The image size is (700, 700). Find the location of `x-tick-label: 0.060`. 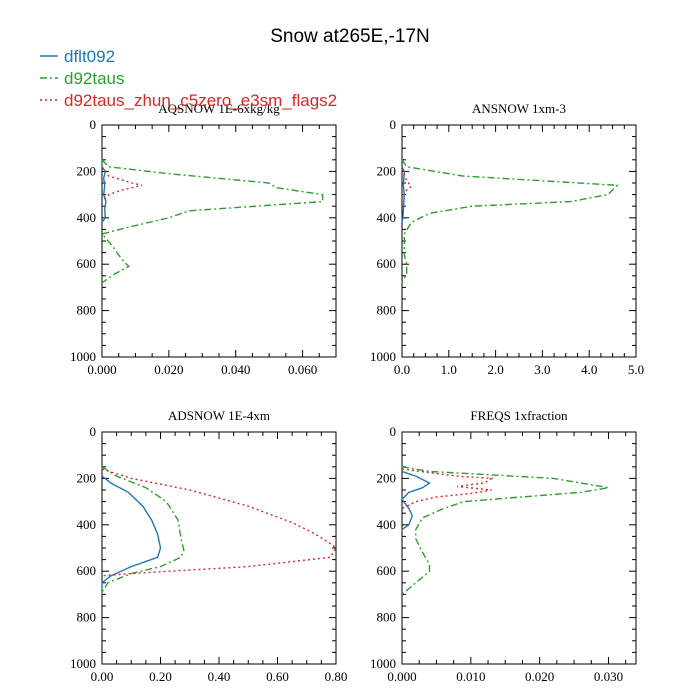

x-tick-label: 0.060 is located at coordinates (302, 369).